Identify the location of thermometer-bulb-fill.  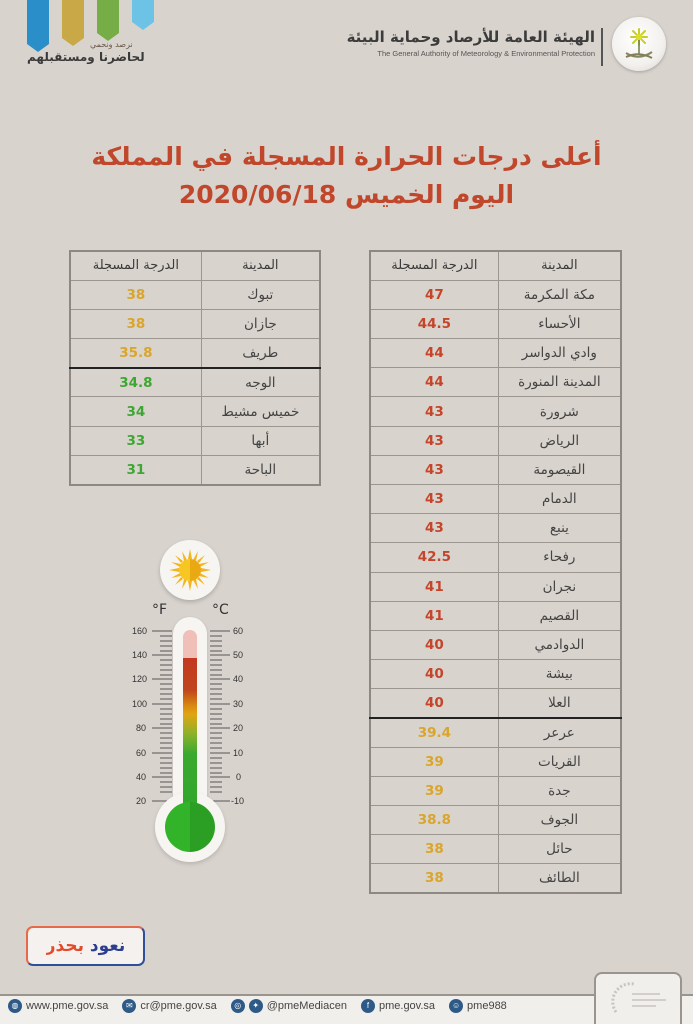
(190, 827).